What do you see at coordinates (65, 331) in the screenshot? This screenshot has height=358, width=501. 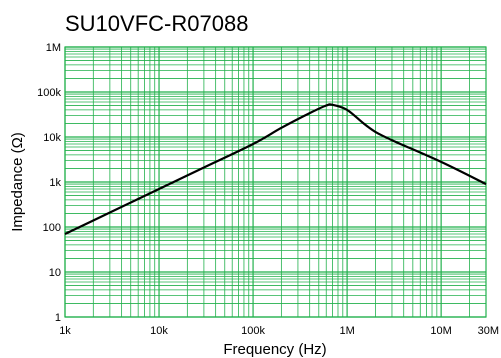 I see `x-tick-label: 1k` at bounding box center [65, 331].